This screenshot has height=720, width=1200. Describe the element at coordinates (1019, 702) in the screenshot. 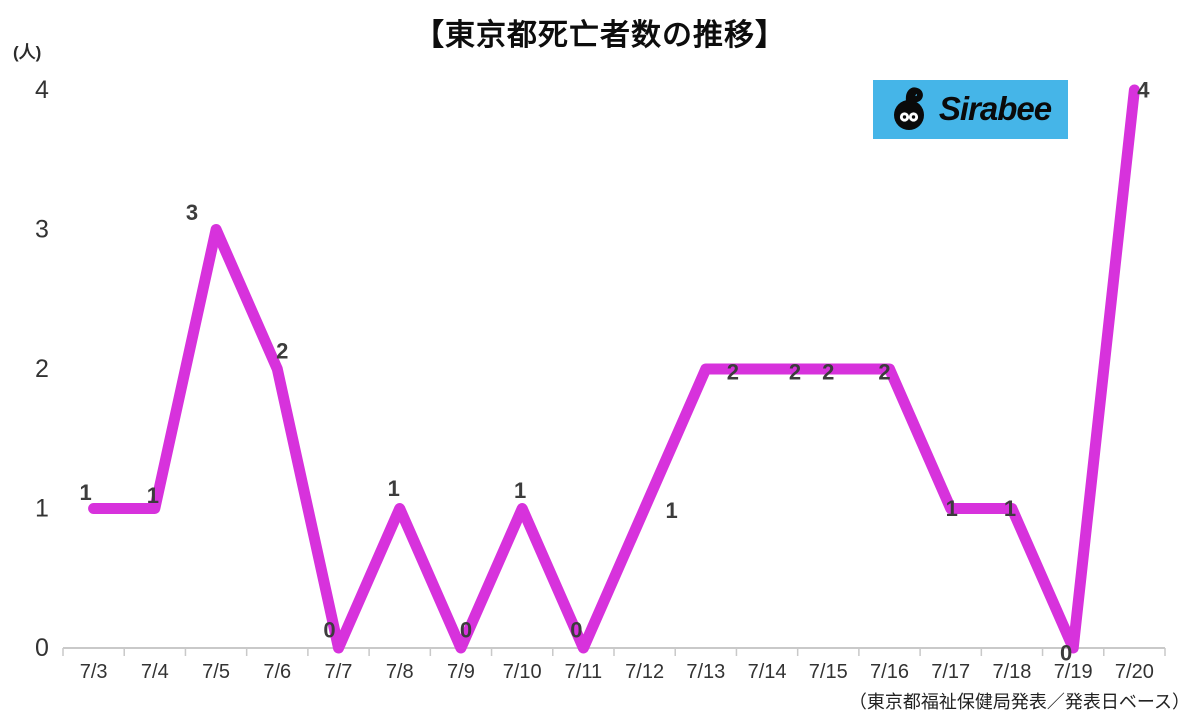

I see `source-note: （東京都福祉保健局発表／発表日ベース）` at that location.